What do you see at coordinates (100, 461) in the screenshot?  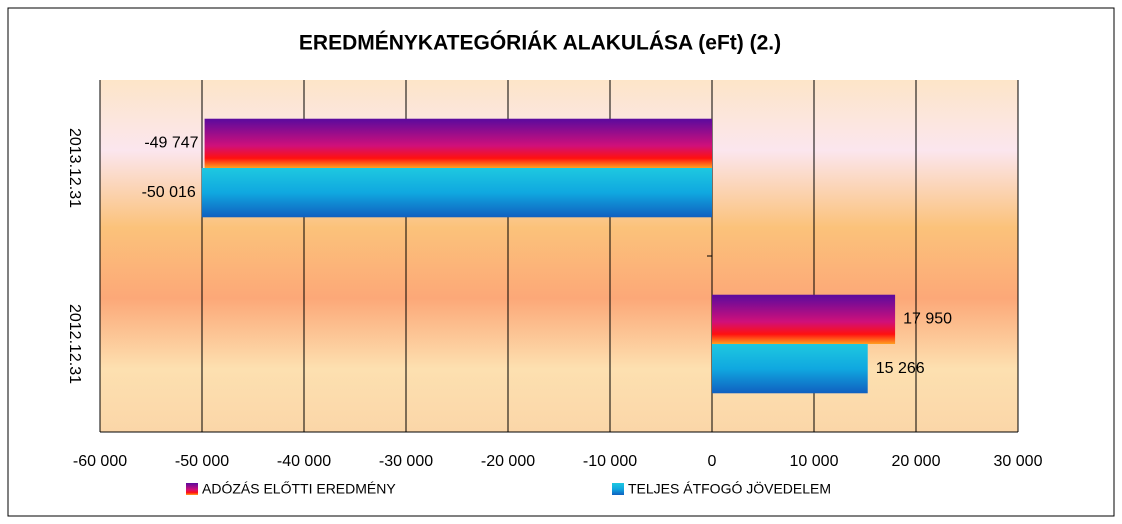 I see `x-tick-label: -60 000` at bounding box center [100, 461].